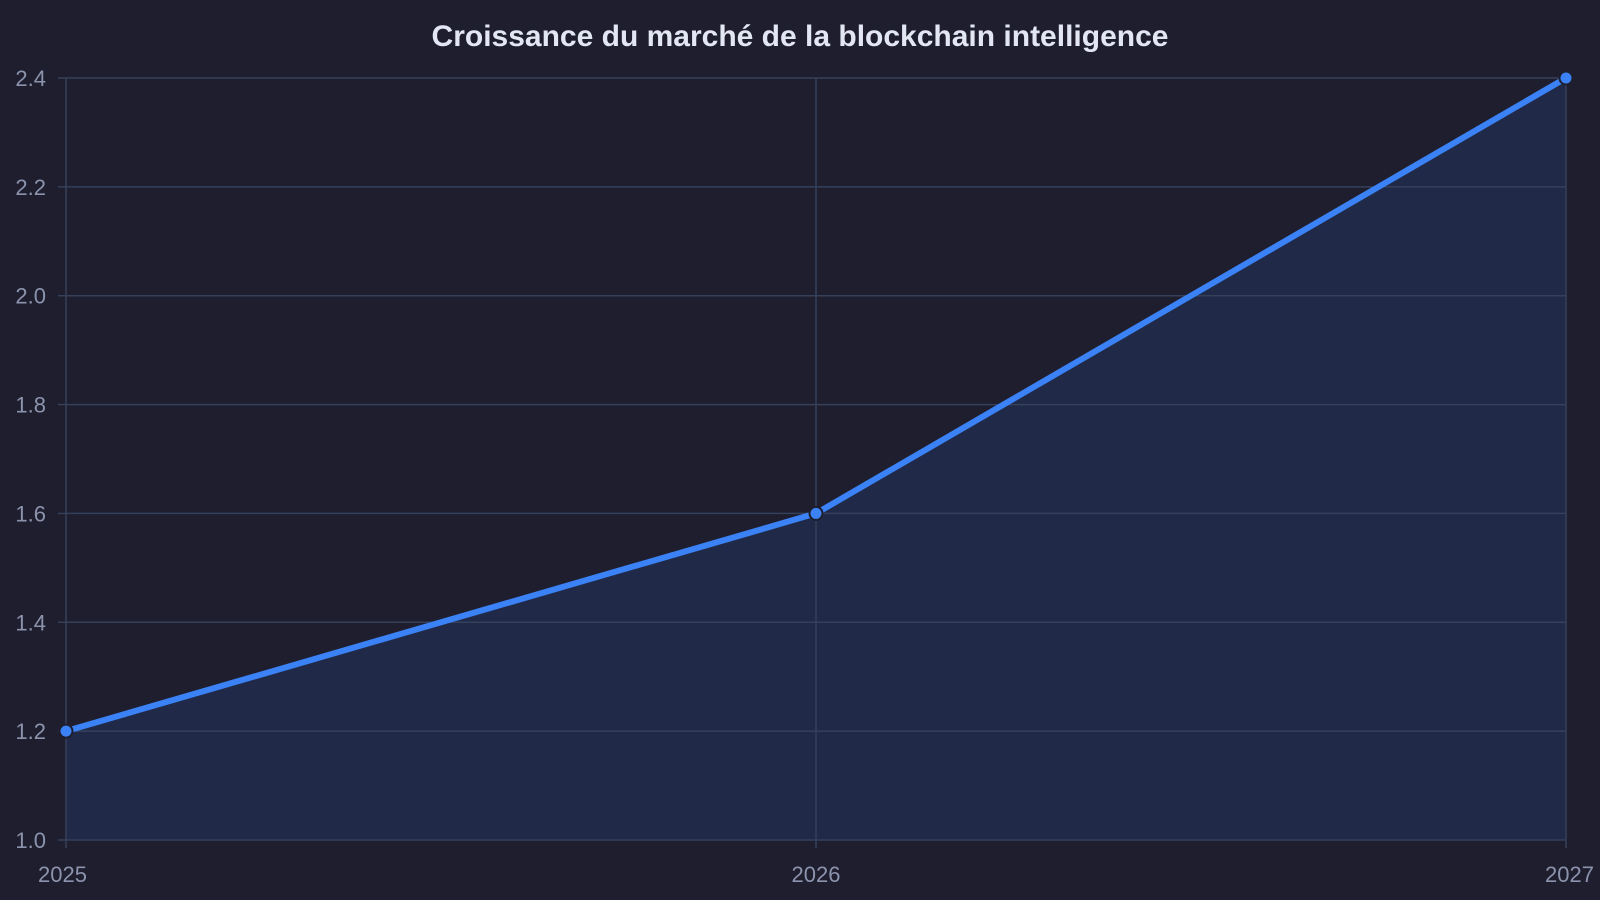  I want to click on y-tick-label: 1.4, so click(30, 622).